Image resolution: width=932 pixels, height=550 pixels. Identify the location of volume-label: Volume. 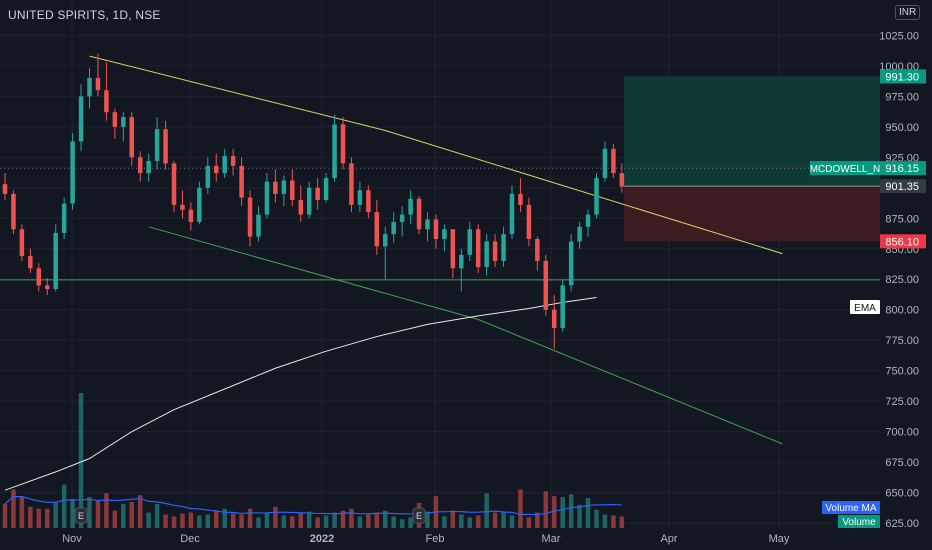
(859, 522).